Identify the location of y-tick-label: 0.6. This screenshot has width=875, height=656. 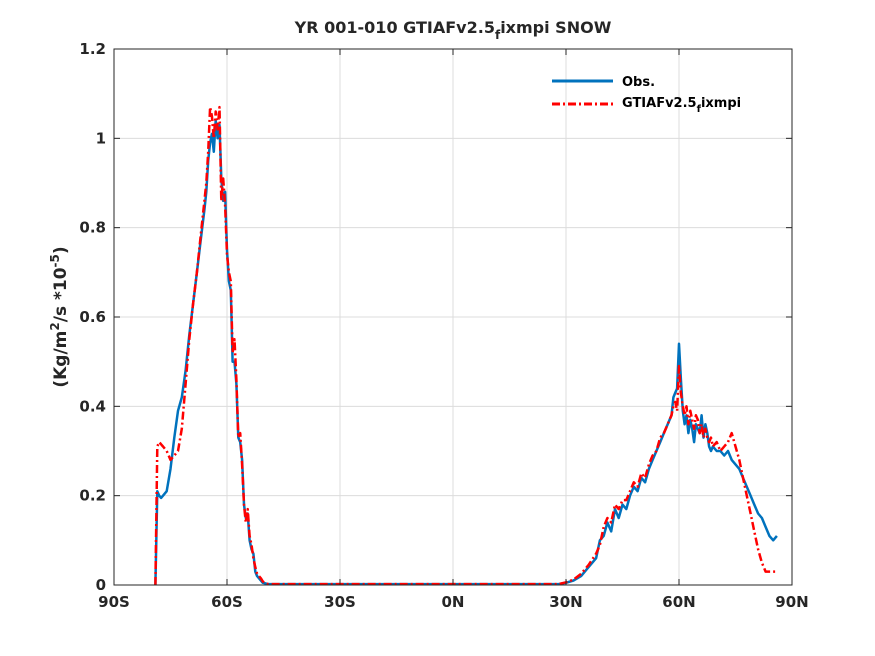
(92, 317).